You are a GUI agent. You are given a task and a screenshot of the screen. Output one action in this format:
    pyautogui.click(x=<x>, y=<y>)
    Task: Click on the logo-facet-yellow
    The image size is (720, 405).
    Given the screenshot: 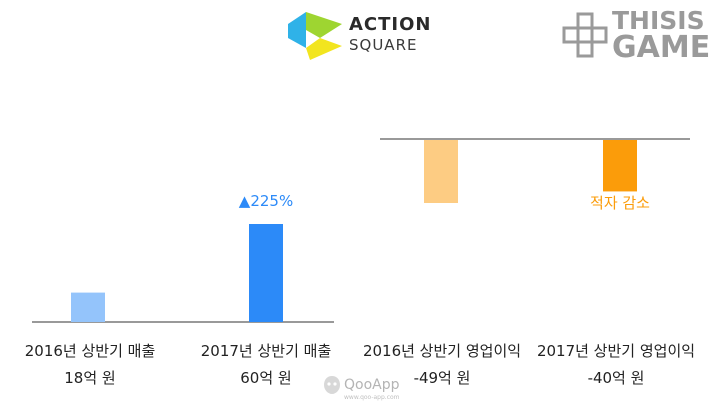 What is the action you would take?
    pyautogui.click(x=324, y=49)
    